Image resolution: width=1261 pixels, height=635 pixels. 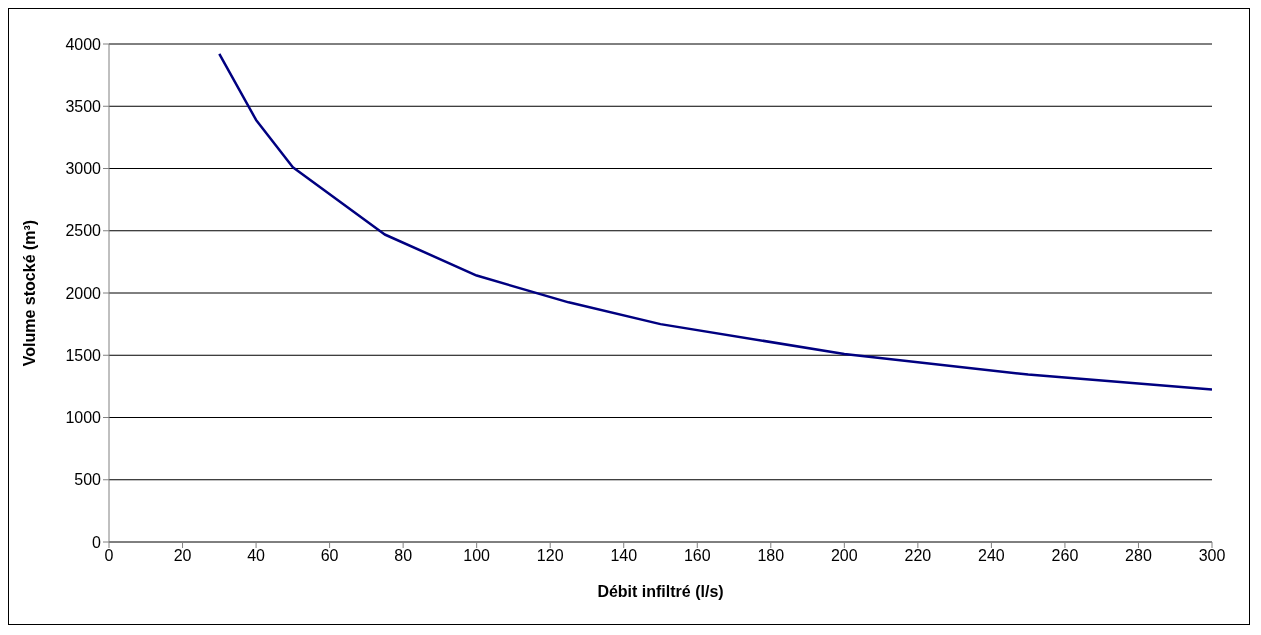 What do you see at coordinates (991, 556) in the screenshot?
I see `x-tick-label: 240` at bounding box center [991, 556].